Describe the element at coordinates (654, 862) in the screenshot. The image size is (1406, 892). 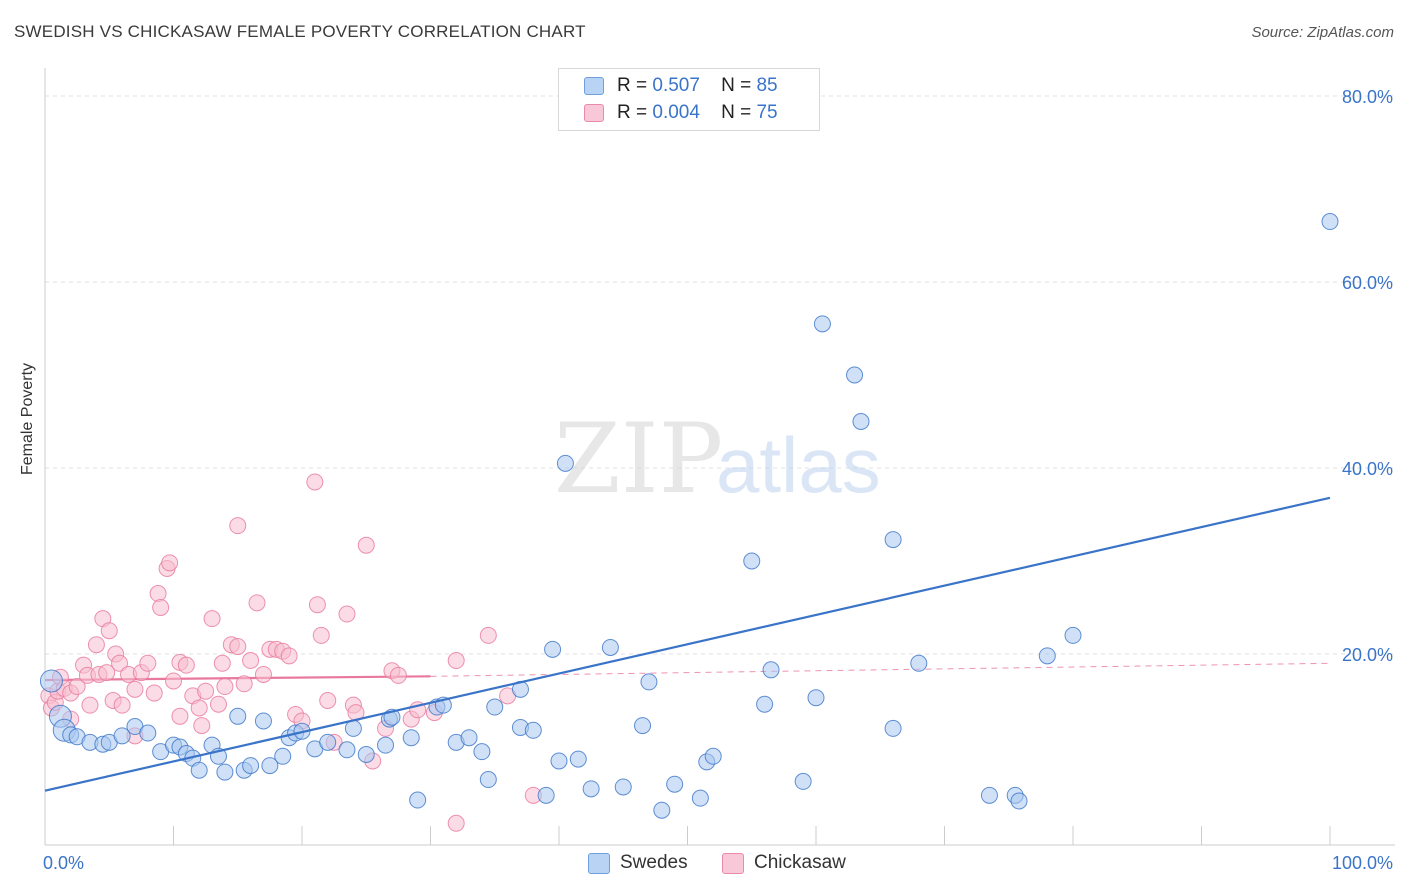
I see `legend-label-swedes: Swedes` at that location.